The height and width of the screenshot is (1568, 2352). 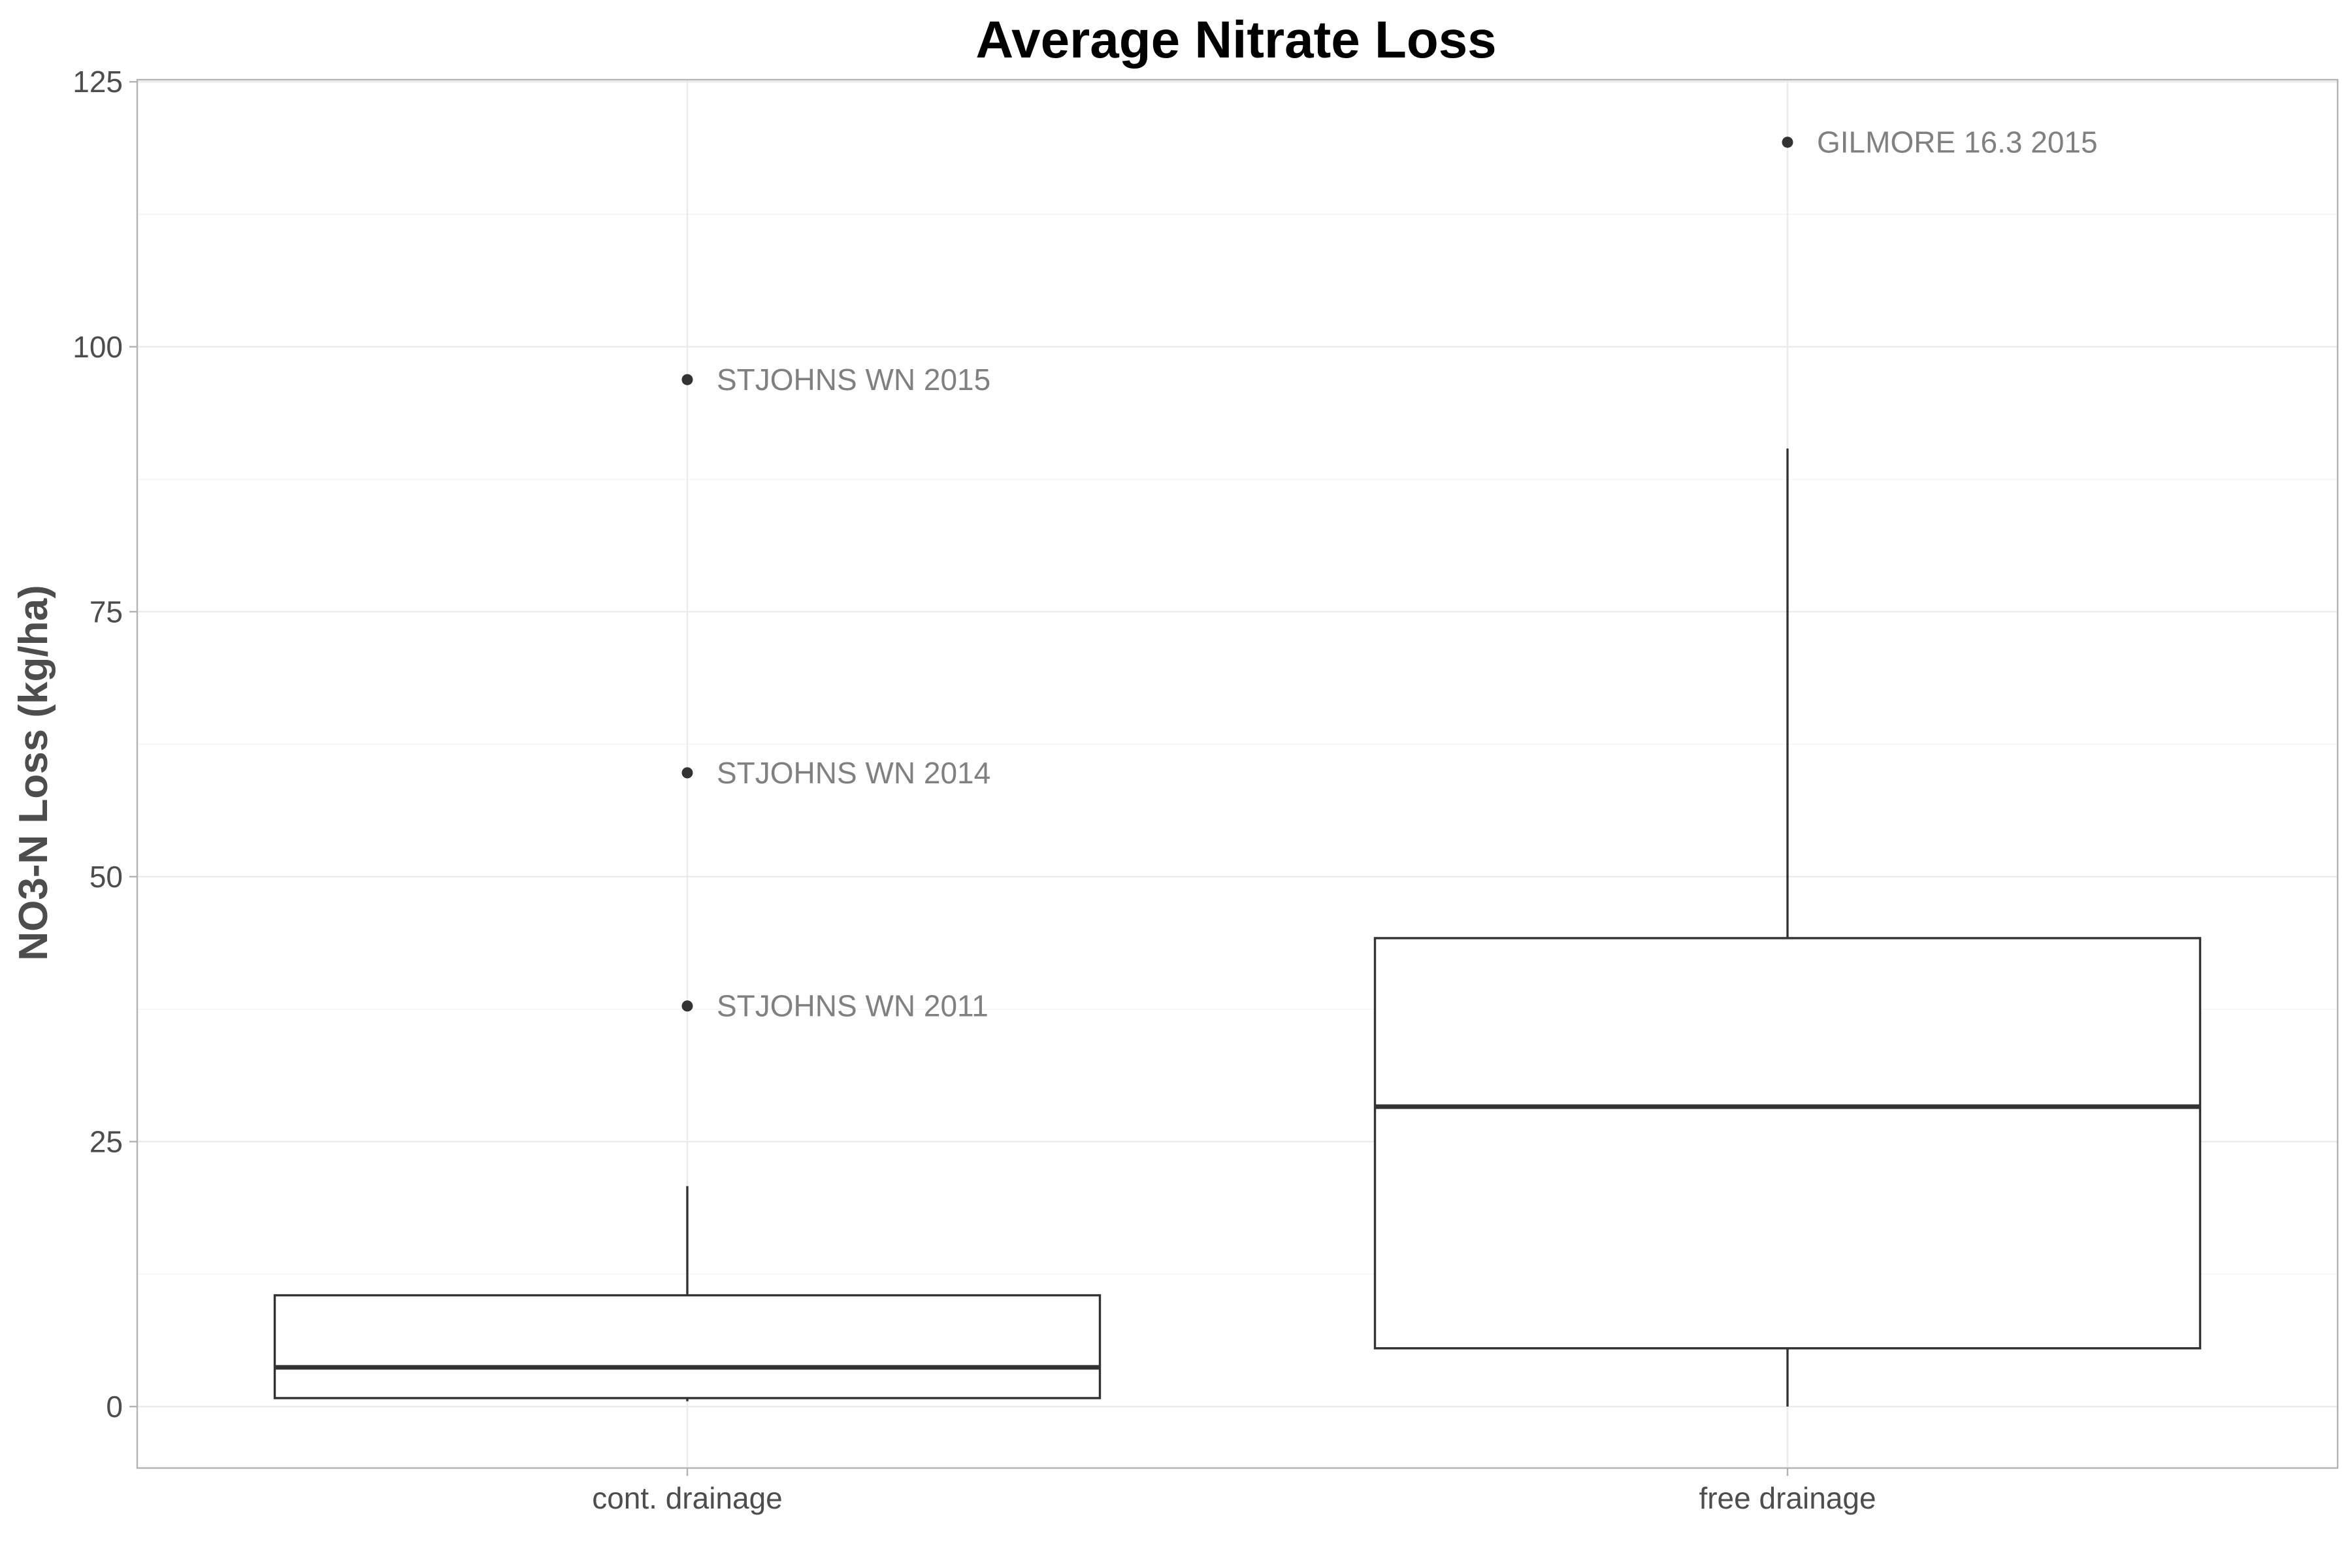 I want to click on x-tick-label: free drainage, so click(x=1787, y=1498).